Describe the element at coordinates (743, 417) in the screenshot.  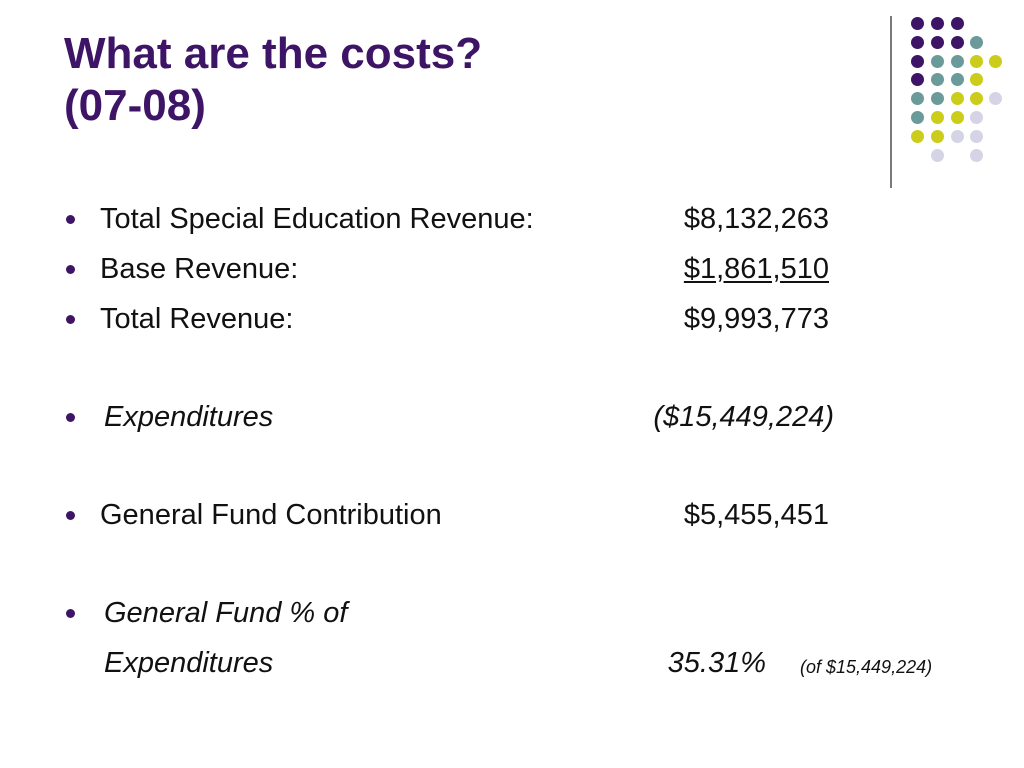
I see `item-value: ($15,449,224)` at that location.